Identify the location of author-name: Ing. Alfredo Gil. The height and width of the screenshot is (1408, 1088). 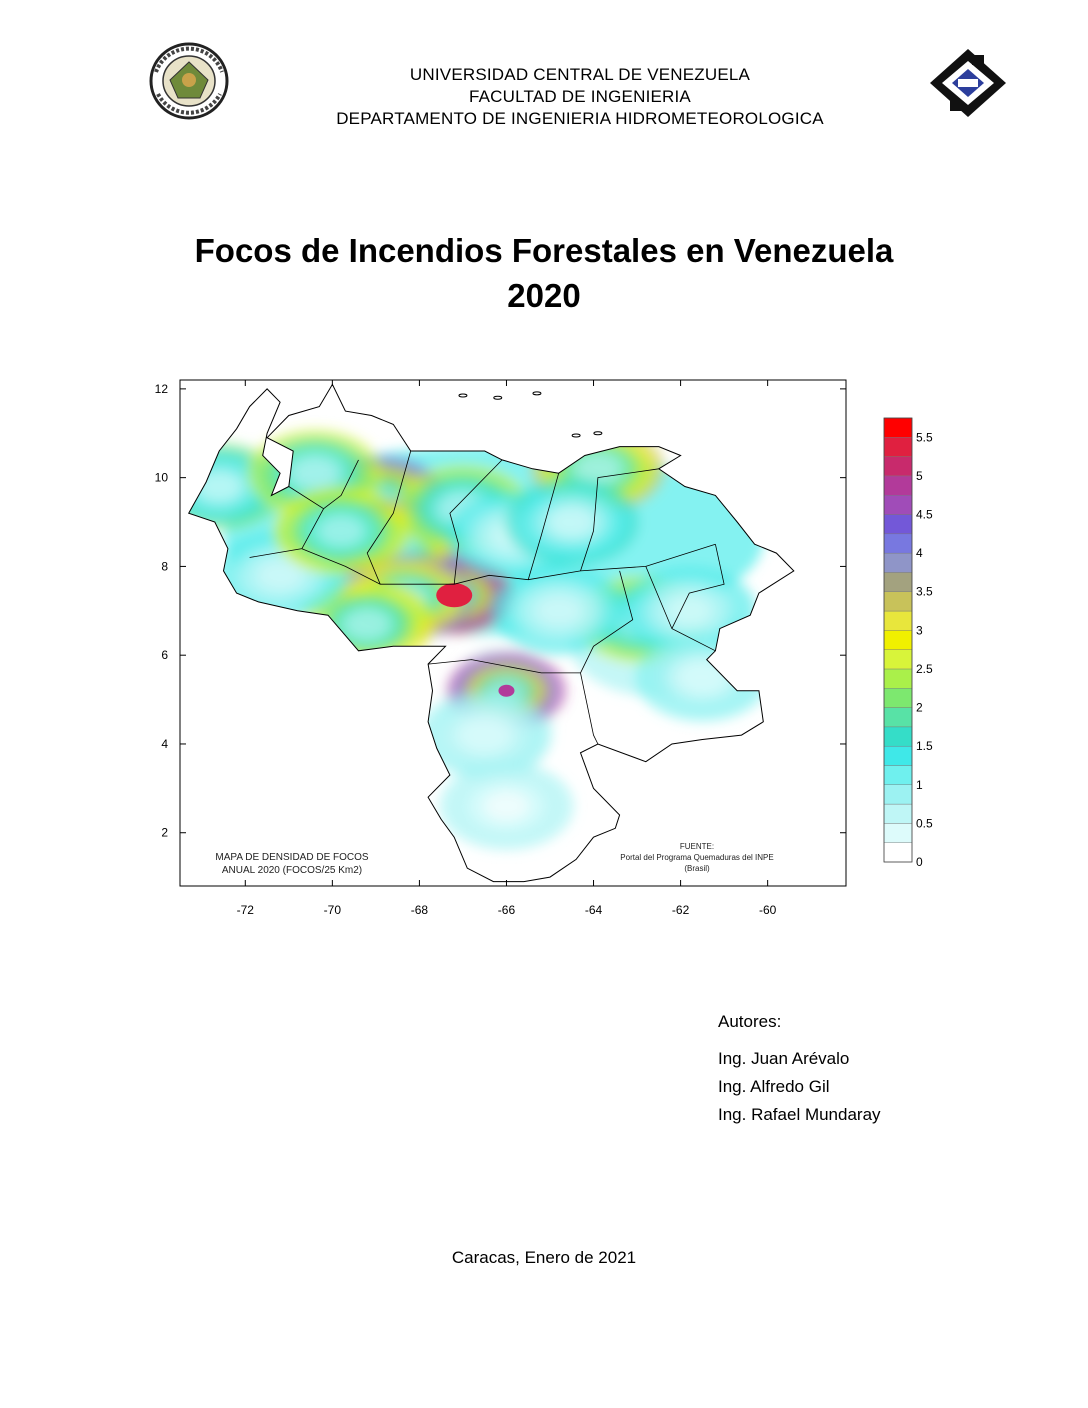
(774, 1086).